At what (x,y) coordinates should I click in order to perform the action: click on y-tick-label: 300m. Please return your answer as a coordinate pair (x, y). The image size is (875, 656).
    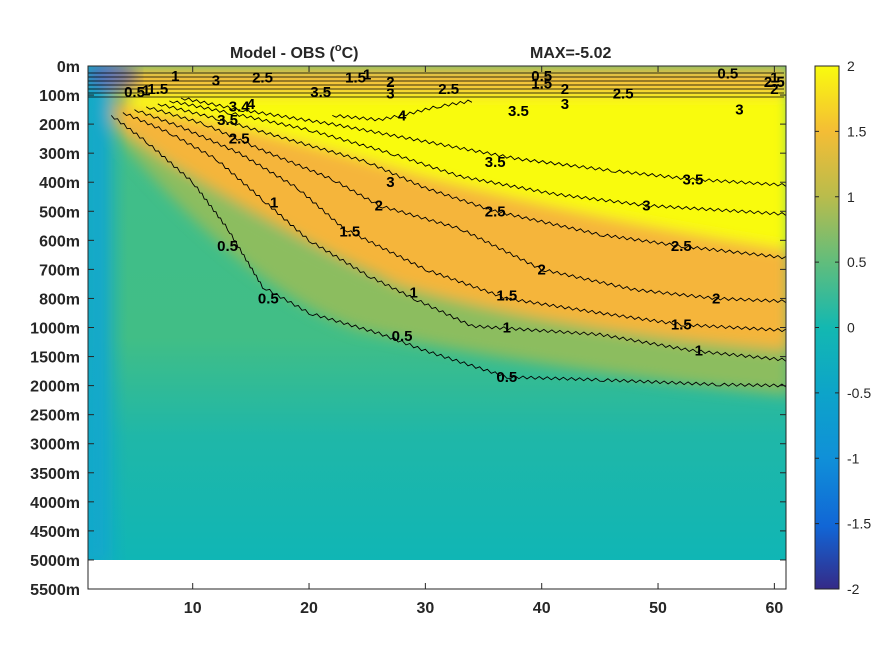
    Looking at the image, I should click on (59, 154).